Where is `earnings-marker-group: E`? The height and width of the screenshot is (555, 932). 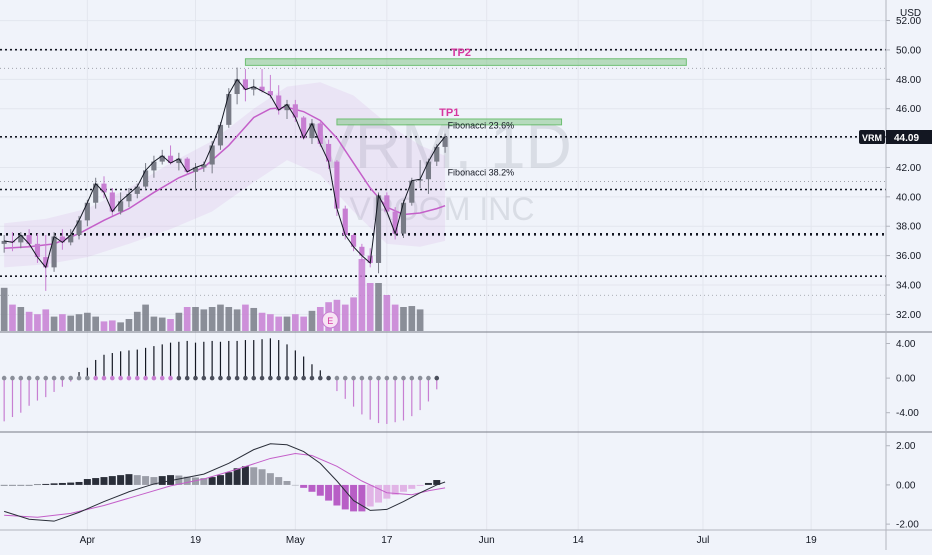 earnings-marker-group: E is located at coordinates (330, 320).